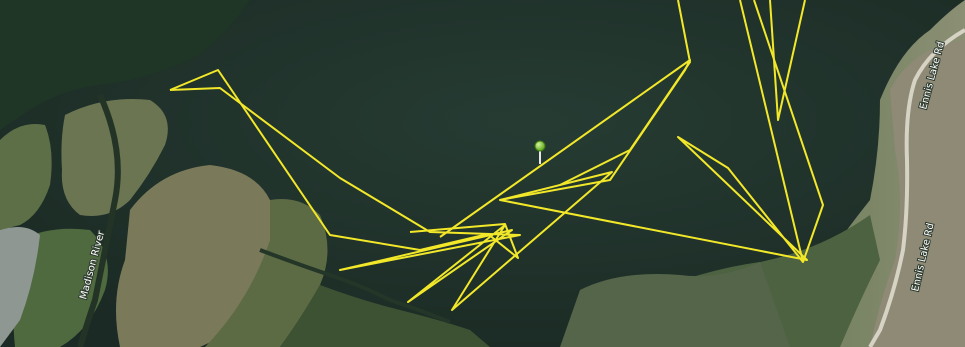  What do you see at coordinates (99, 220) in the screenshot?
I see `river-channel` at bounding box center [99, 220].